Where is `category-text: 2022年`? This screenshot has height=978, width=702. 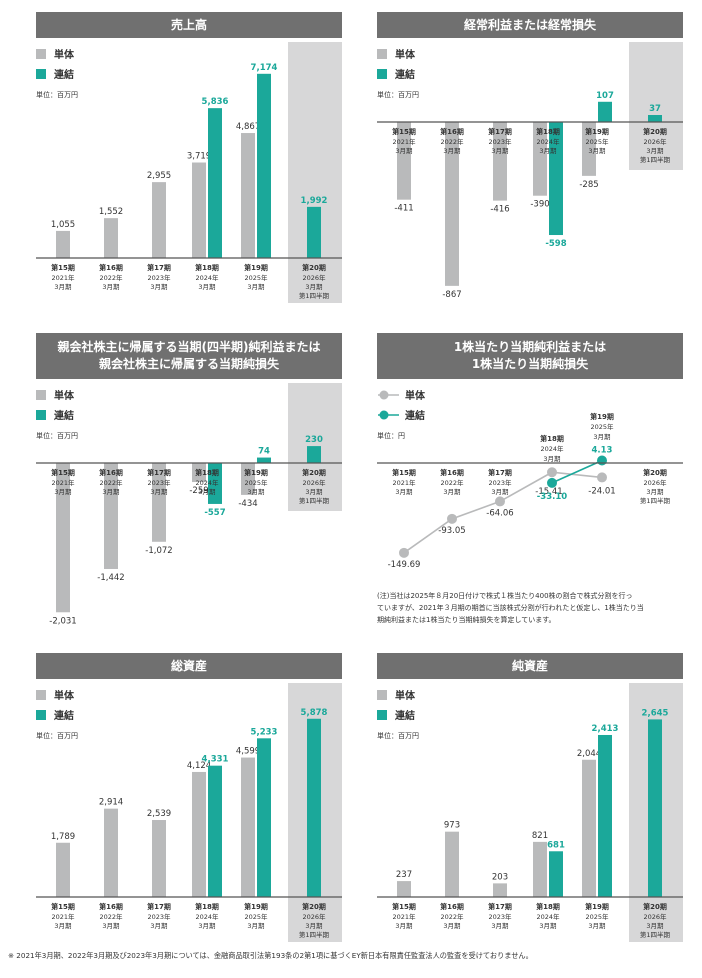
category-text: 2022年 is located at coordinates (452, 482).